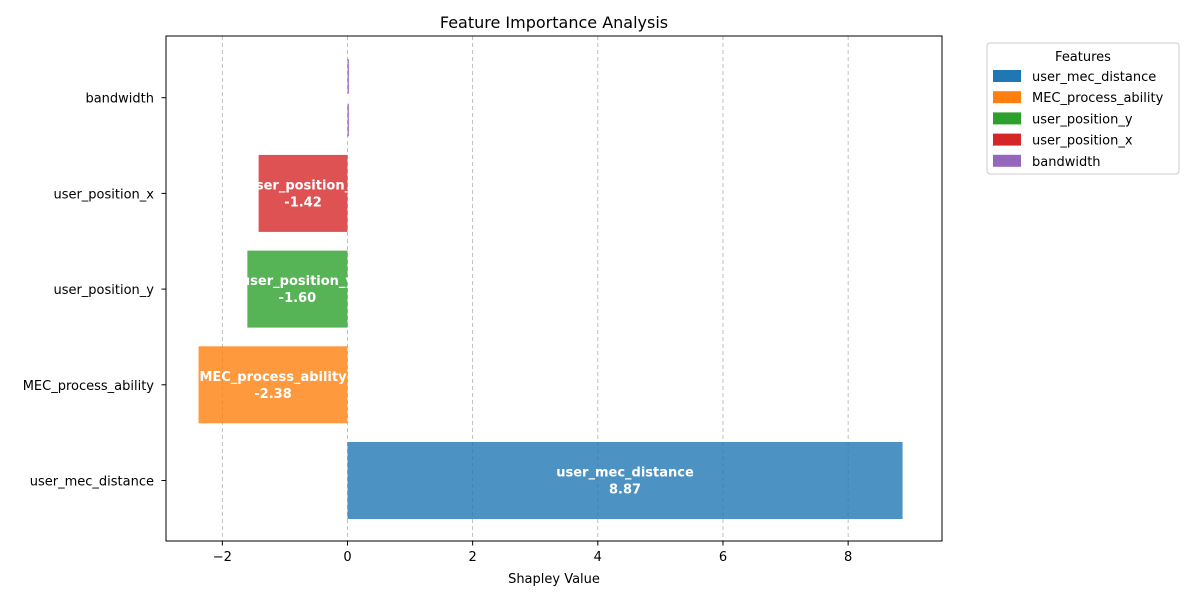 This screenshot has height=600, width=1200. Describe the element at coordinates (103, 194) in the screenshot. I see `y-tick-label: user_position_x` at that location.